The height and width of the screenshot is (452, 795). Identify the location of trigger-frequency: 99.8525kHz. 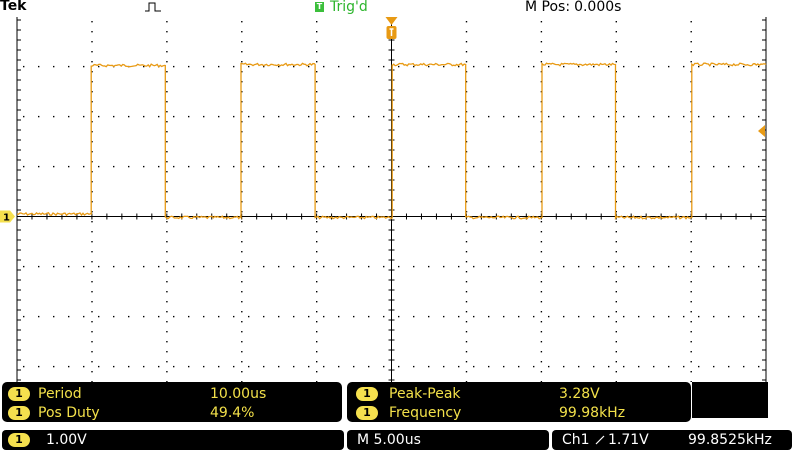
(730, 440).